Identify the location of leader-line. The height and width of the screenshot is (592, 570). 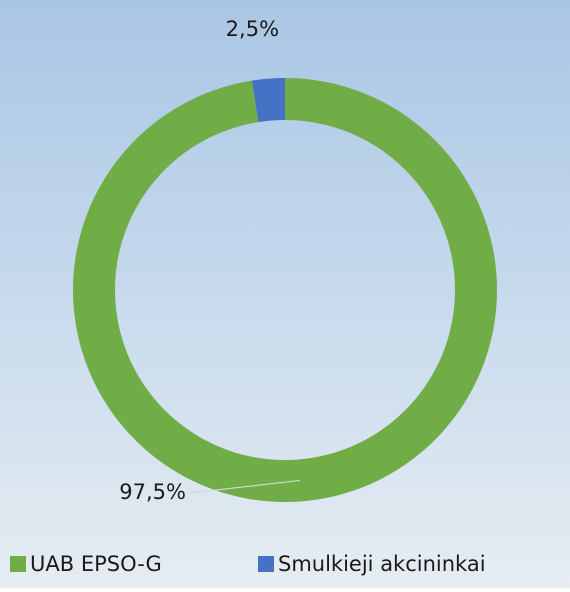
(245, 486).